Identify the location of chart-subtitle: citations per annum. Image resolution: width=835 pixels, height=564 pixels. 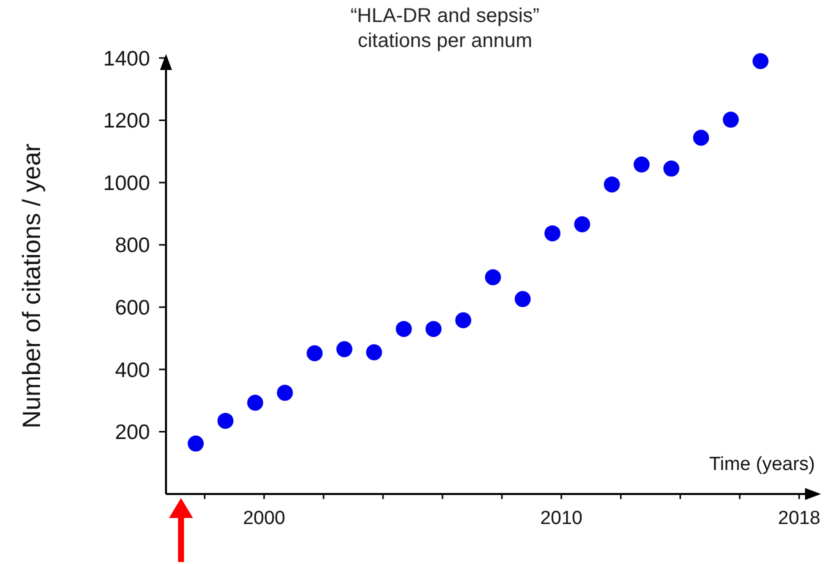
(445, 41).